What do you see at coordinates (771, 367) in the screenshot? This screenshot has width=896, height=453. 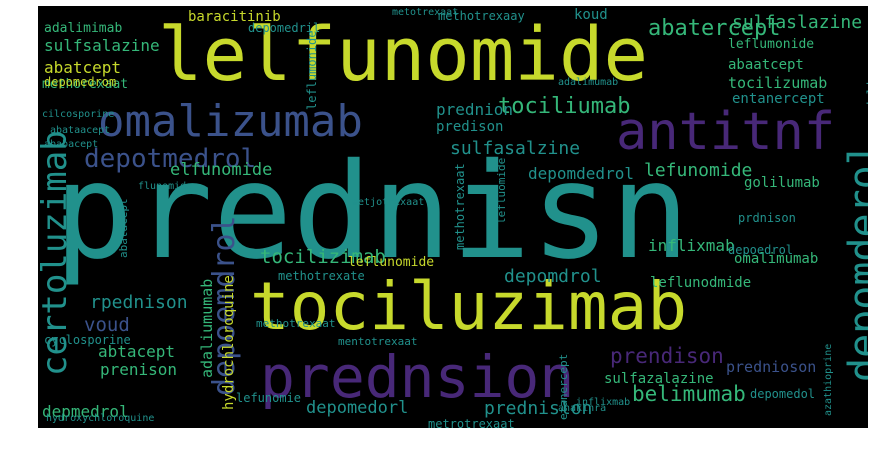 I see `word: prednioson` at bounding box center [771, 367].